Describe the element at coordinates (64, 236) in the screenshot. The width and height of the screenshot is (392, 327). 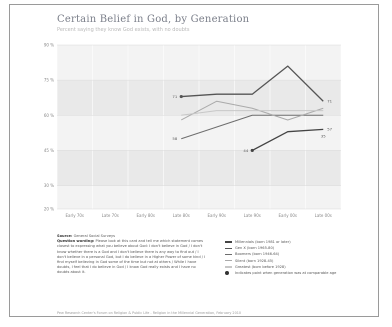
I see `source-label: Source:` at that location.